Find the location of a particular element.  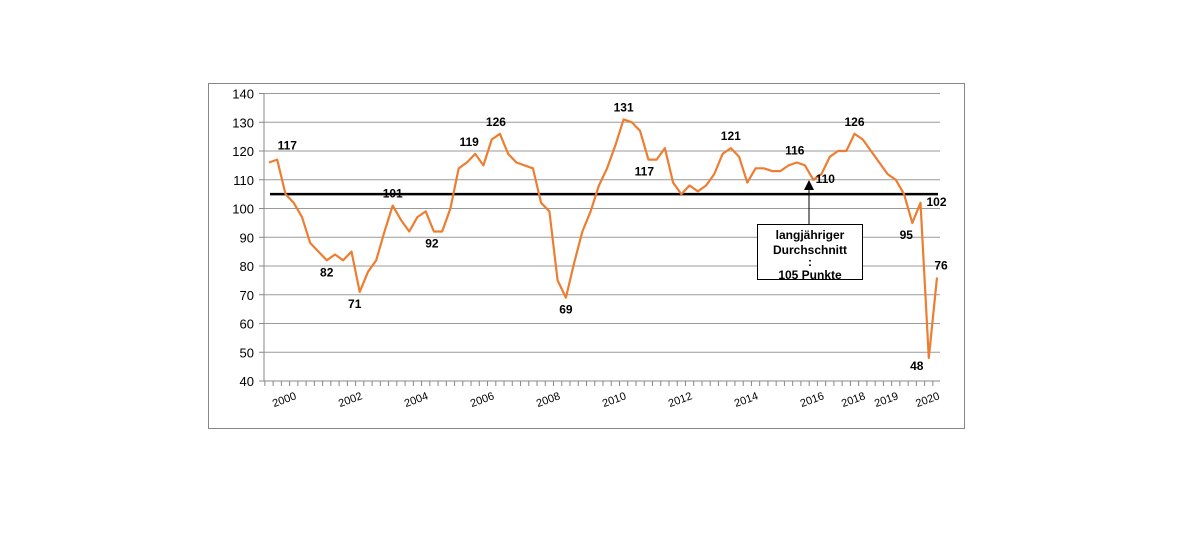

data-label: 82 is located at coordinates (327, 272).